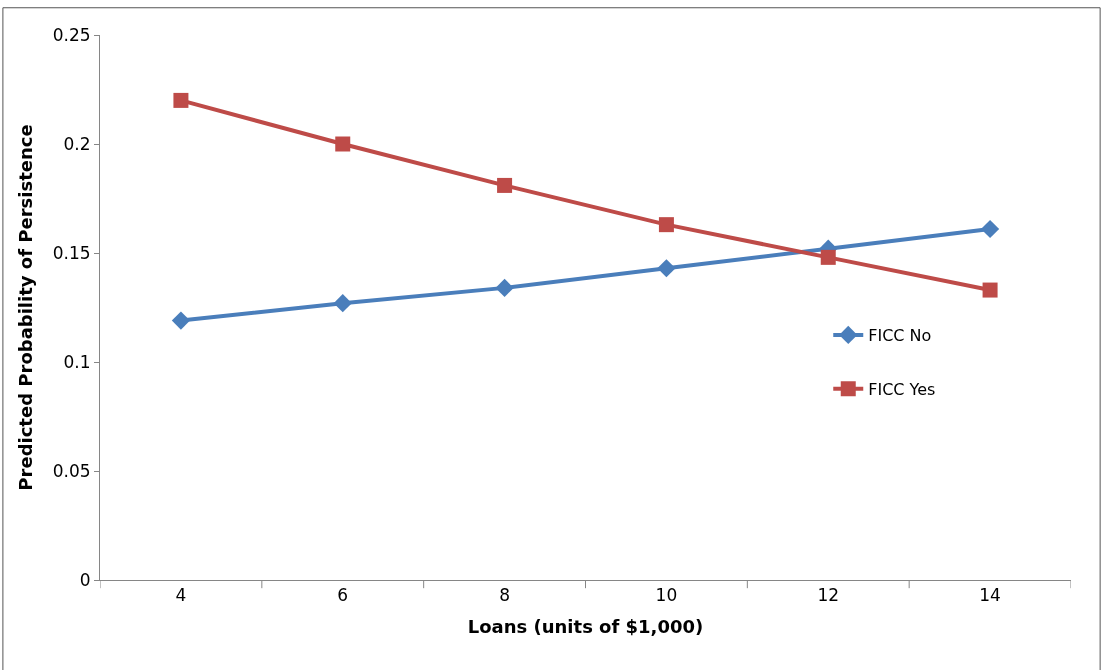  I want to click on y-axis-title: Predicted Probability of Persistence, so click(25, 307).